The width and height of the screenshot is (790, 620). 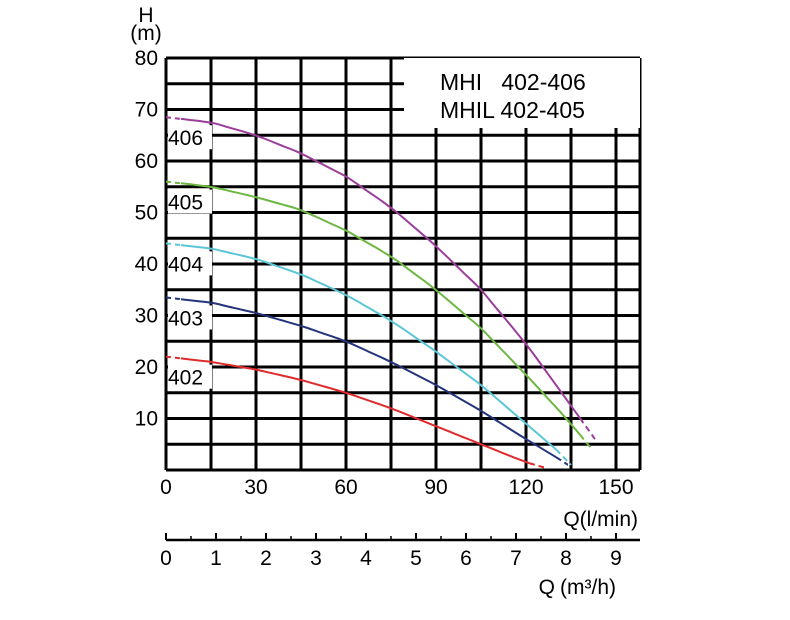 I want to click on model-label-box, so click(x=522, y=93).